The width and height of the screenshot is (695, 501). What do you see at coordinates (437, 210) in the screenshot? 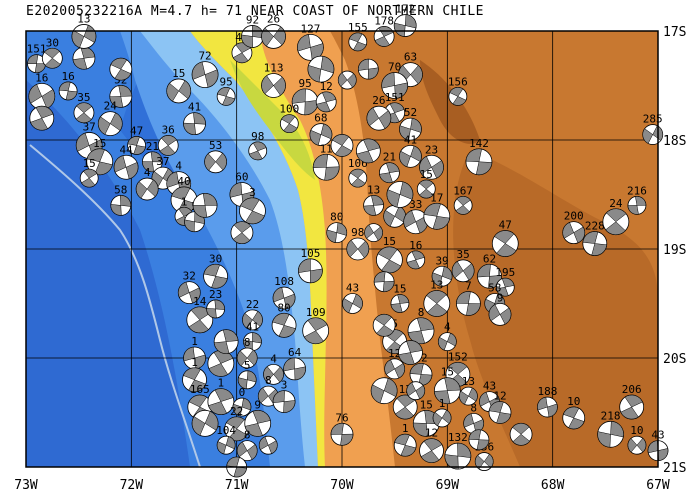
I see `beachball-marker: 17` at bounding box center [437, 210].